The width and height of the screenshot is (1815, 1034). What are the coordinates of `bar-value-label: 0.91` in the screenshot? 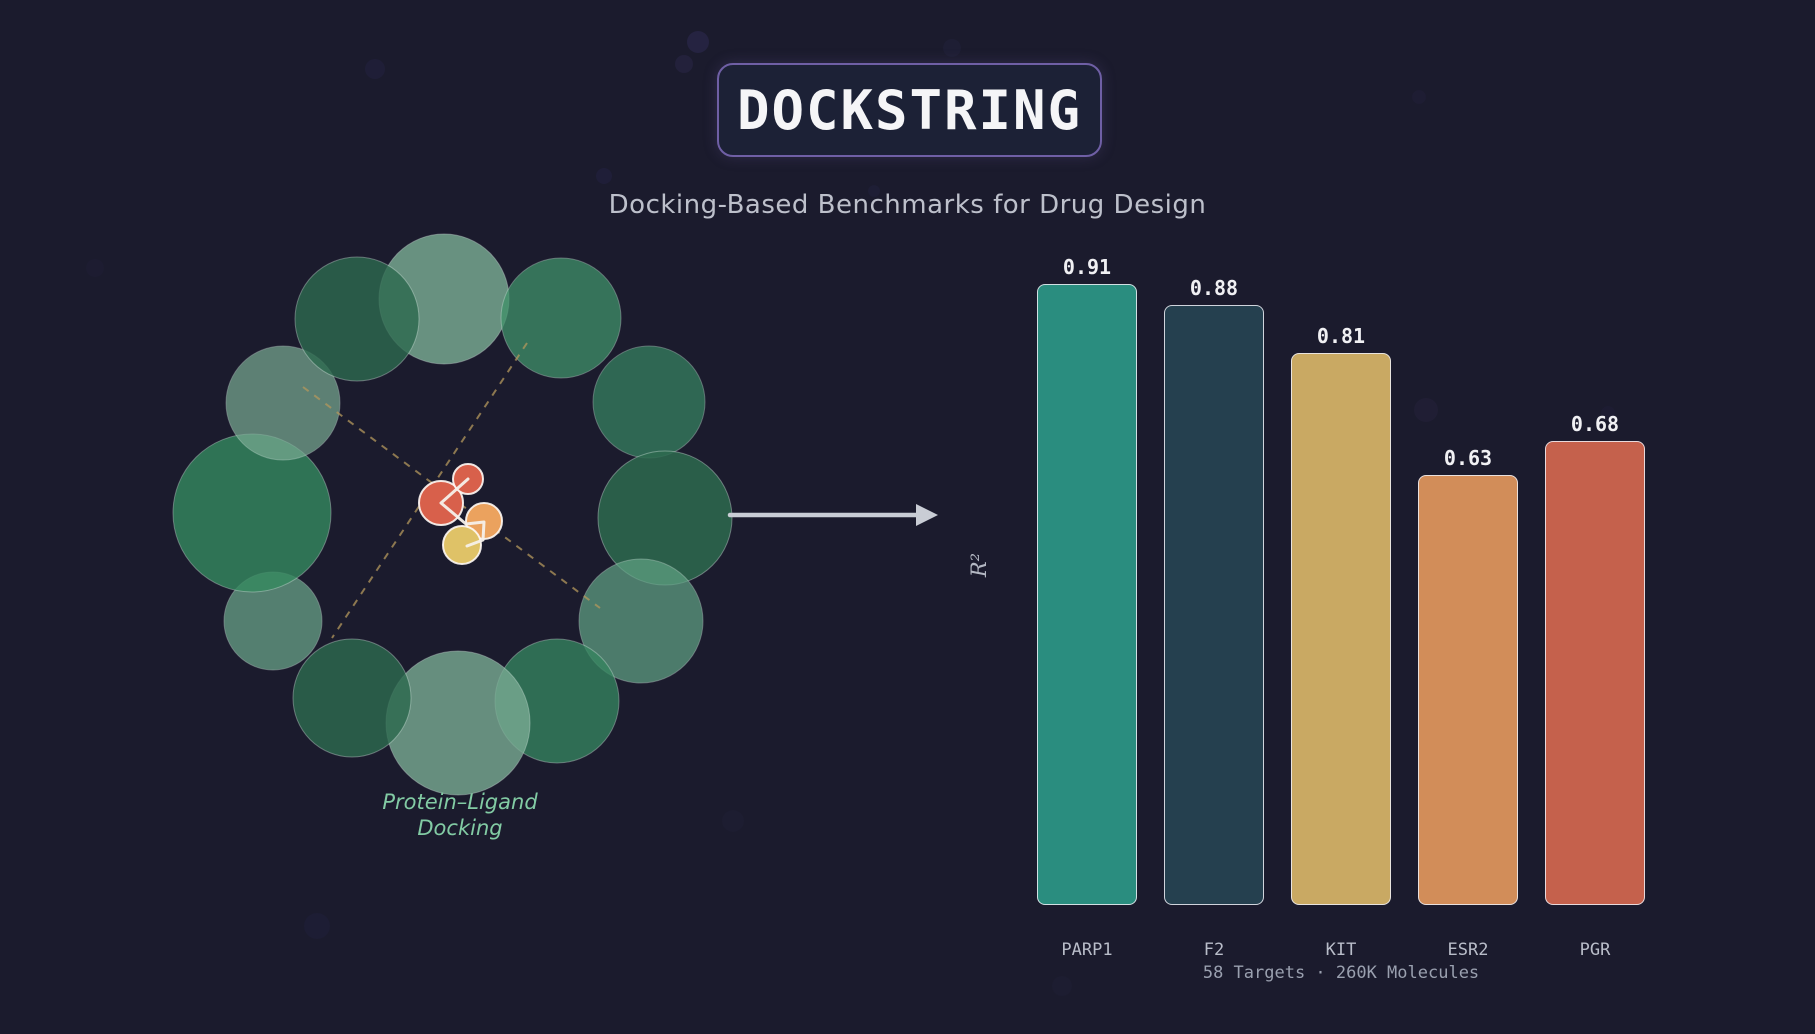 It's located at (1087, 267).